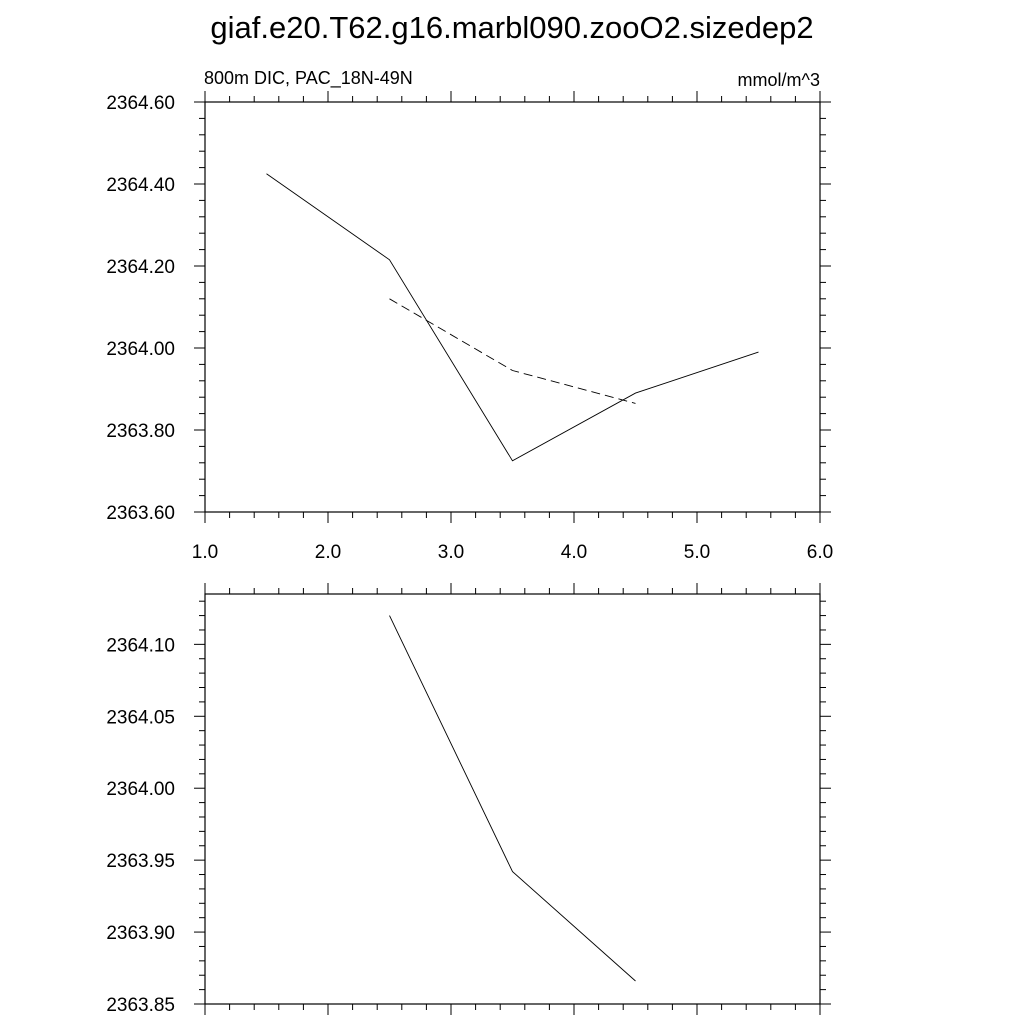  What do you see at coordinates (205, 552) in the screenshot?
I see `x-tick-label: 1.0` at bounding box center [205, 552].